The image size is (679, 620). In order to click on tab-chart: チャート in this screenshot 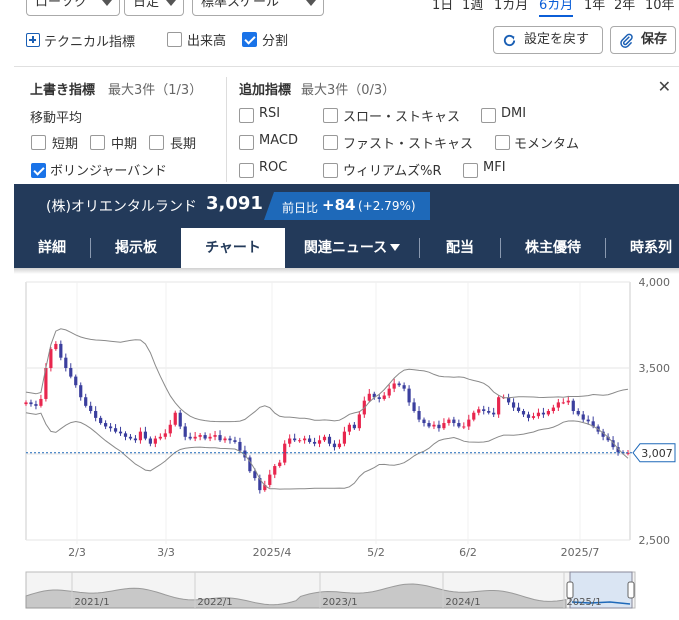, I will do `click(233, 248)`.